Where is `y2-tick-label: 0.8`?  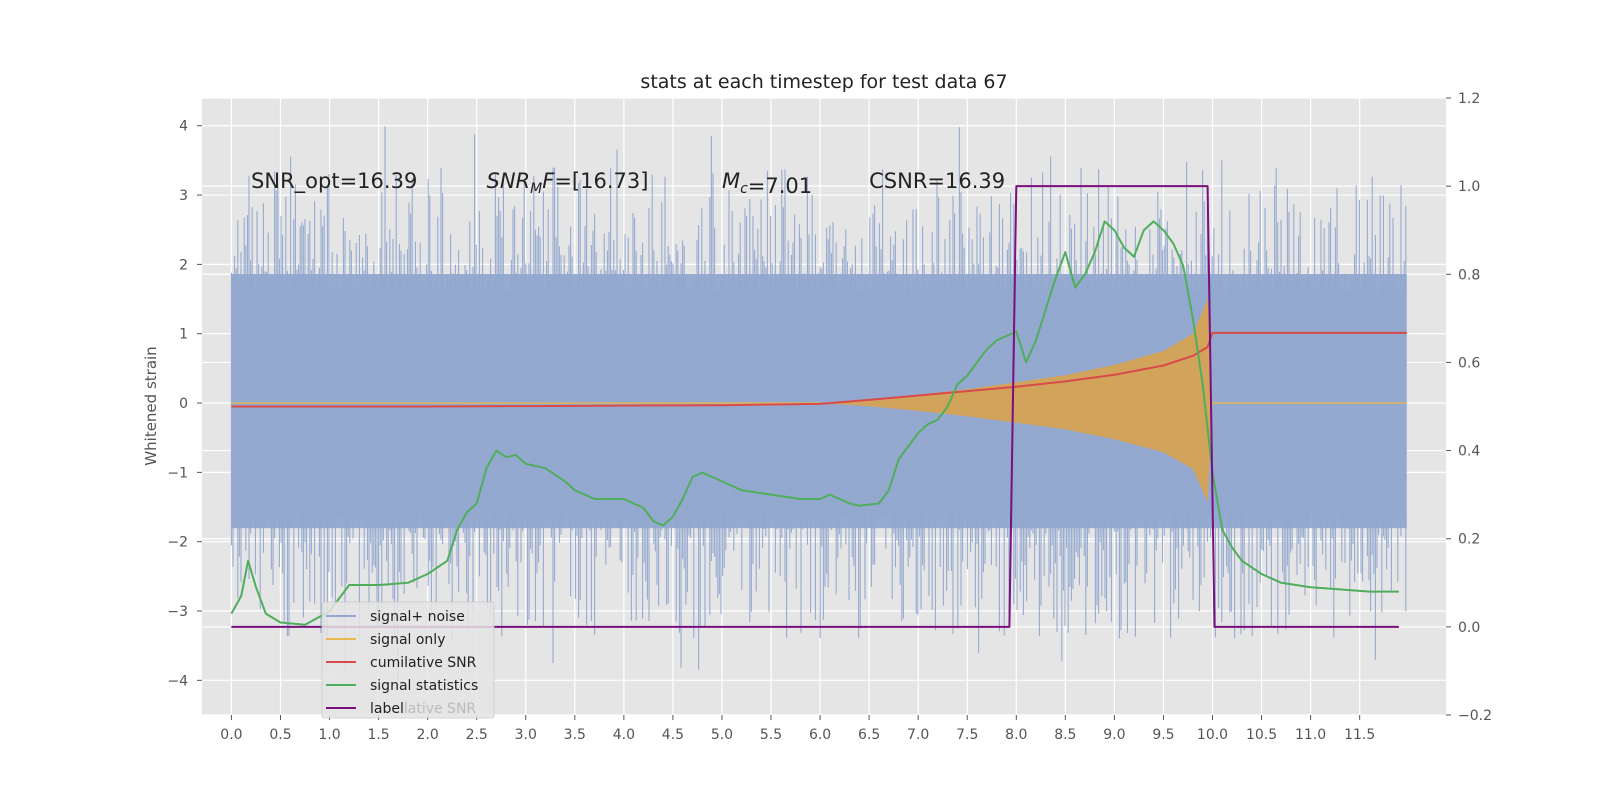
y2-tick-label: 0.8 is located at coordinates (1469, 275).